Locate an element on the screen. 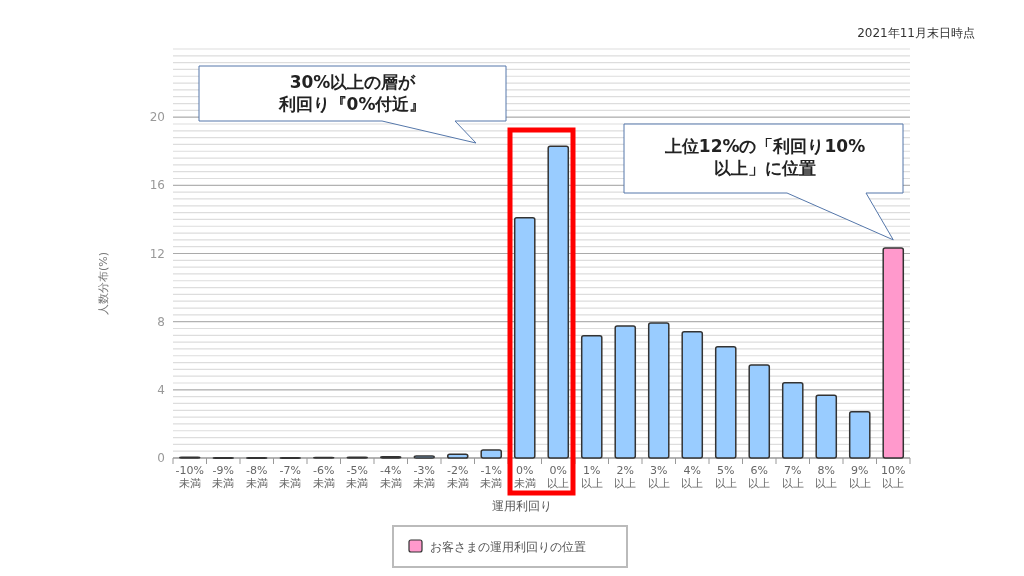  x-tick-label: 6% 以上 is located at coordinates (759, 477).